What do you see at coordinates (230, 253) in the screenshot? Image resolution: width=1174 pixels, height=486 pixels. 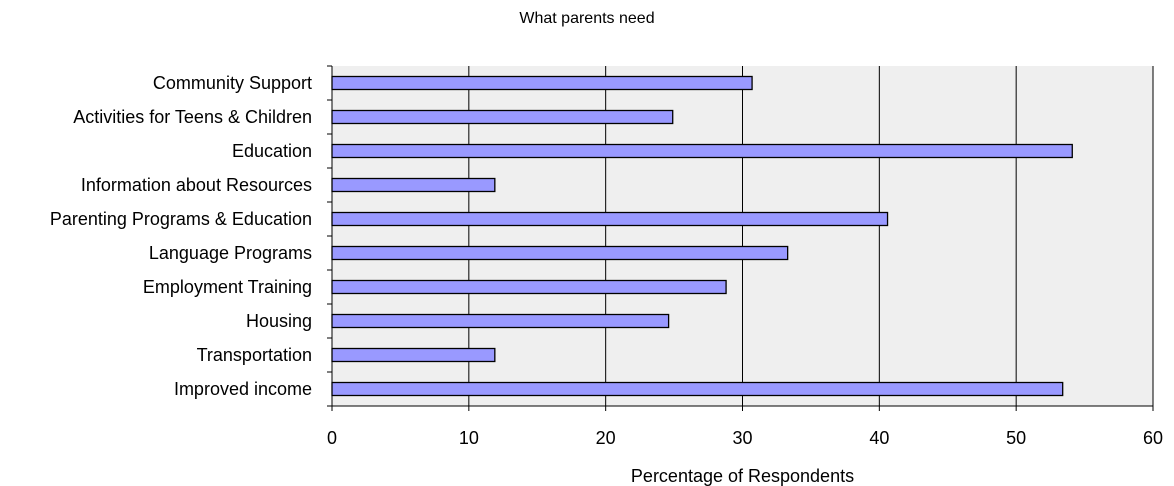 I see `category-label: Language Programs` at bounding box center [230, 253].